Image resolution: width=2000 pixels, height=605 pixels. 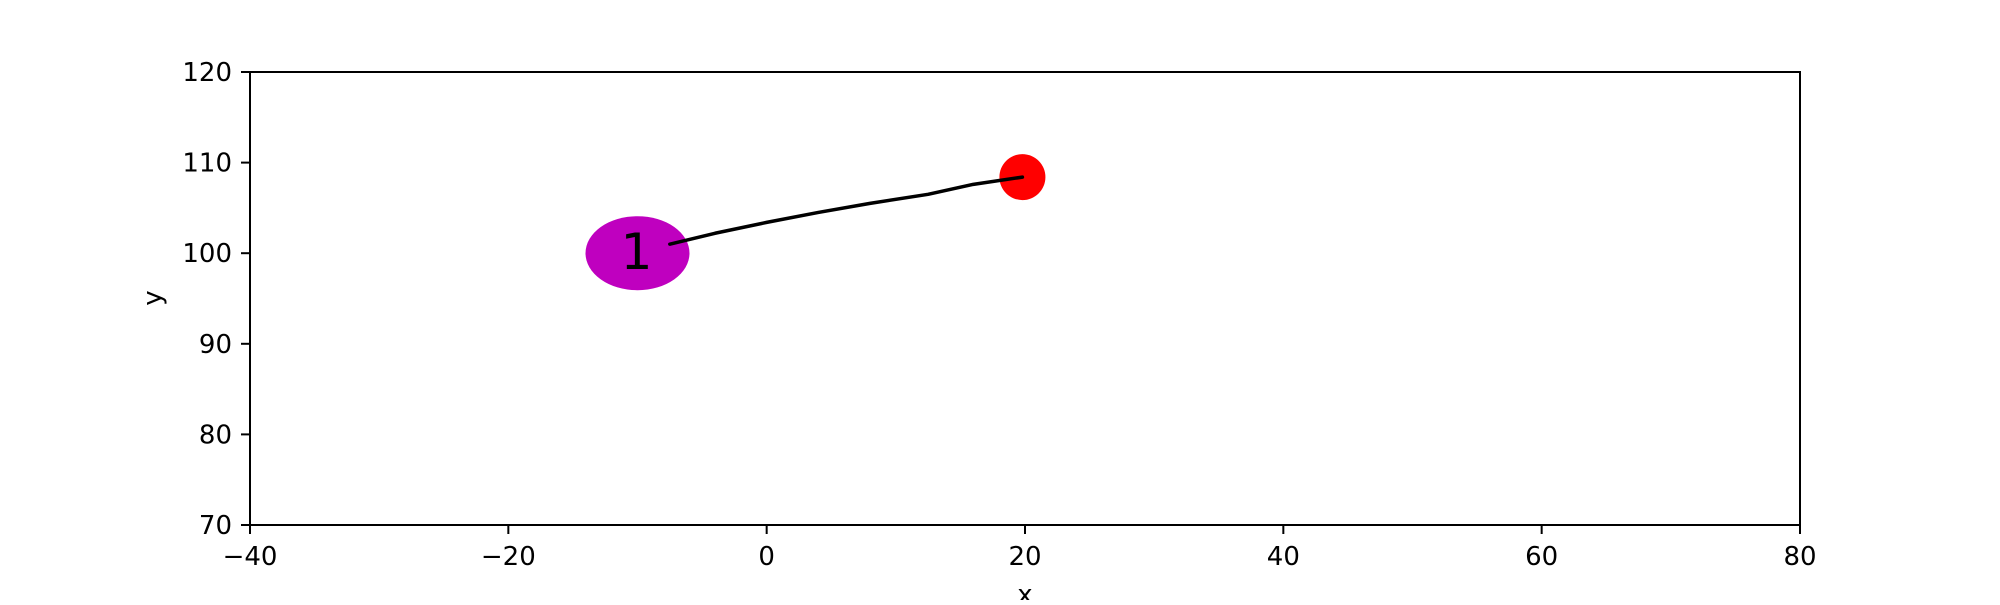 I want to click on x-tick-label: 40, so click(x=1283, y=557).